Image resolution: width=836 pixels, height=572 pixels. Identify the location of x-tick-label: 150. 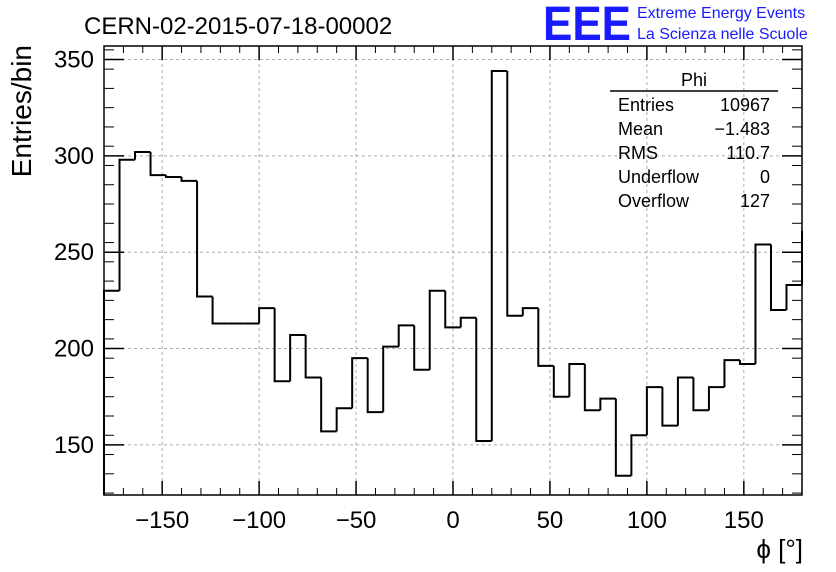
(744, 520).